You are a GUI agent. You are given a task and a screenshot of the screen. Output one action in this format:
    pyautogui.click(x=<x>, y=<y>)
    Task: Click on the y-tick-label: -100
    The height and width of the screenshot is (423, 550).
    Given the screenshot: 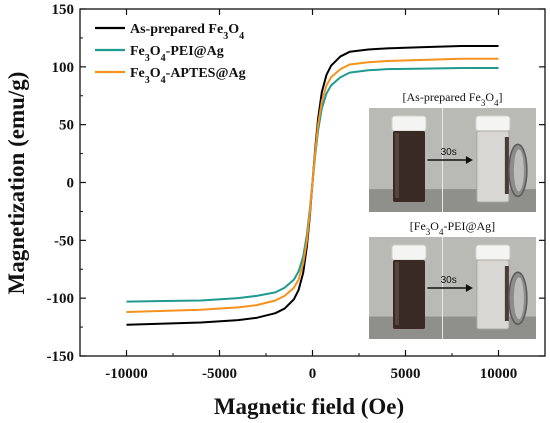 What is the action you would take?
    pyautogui.click(x=61, y=299)
    